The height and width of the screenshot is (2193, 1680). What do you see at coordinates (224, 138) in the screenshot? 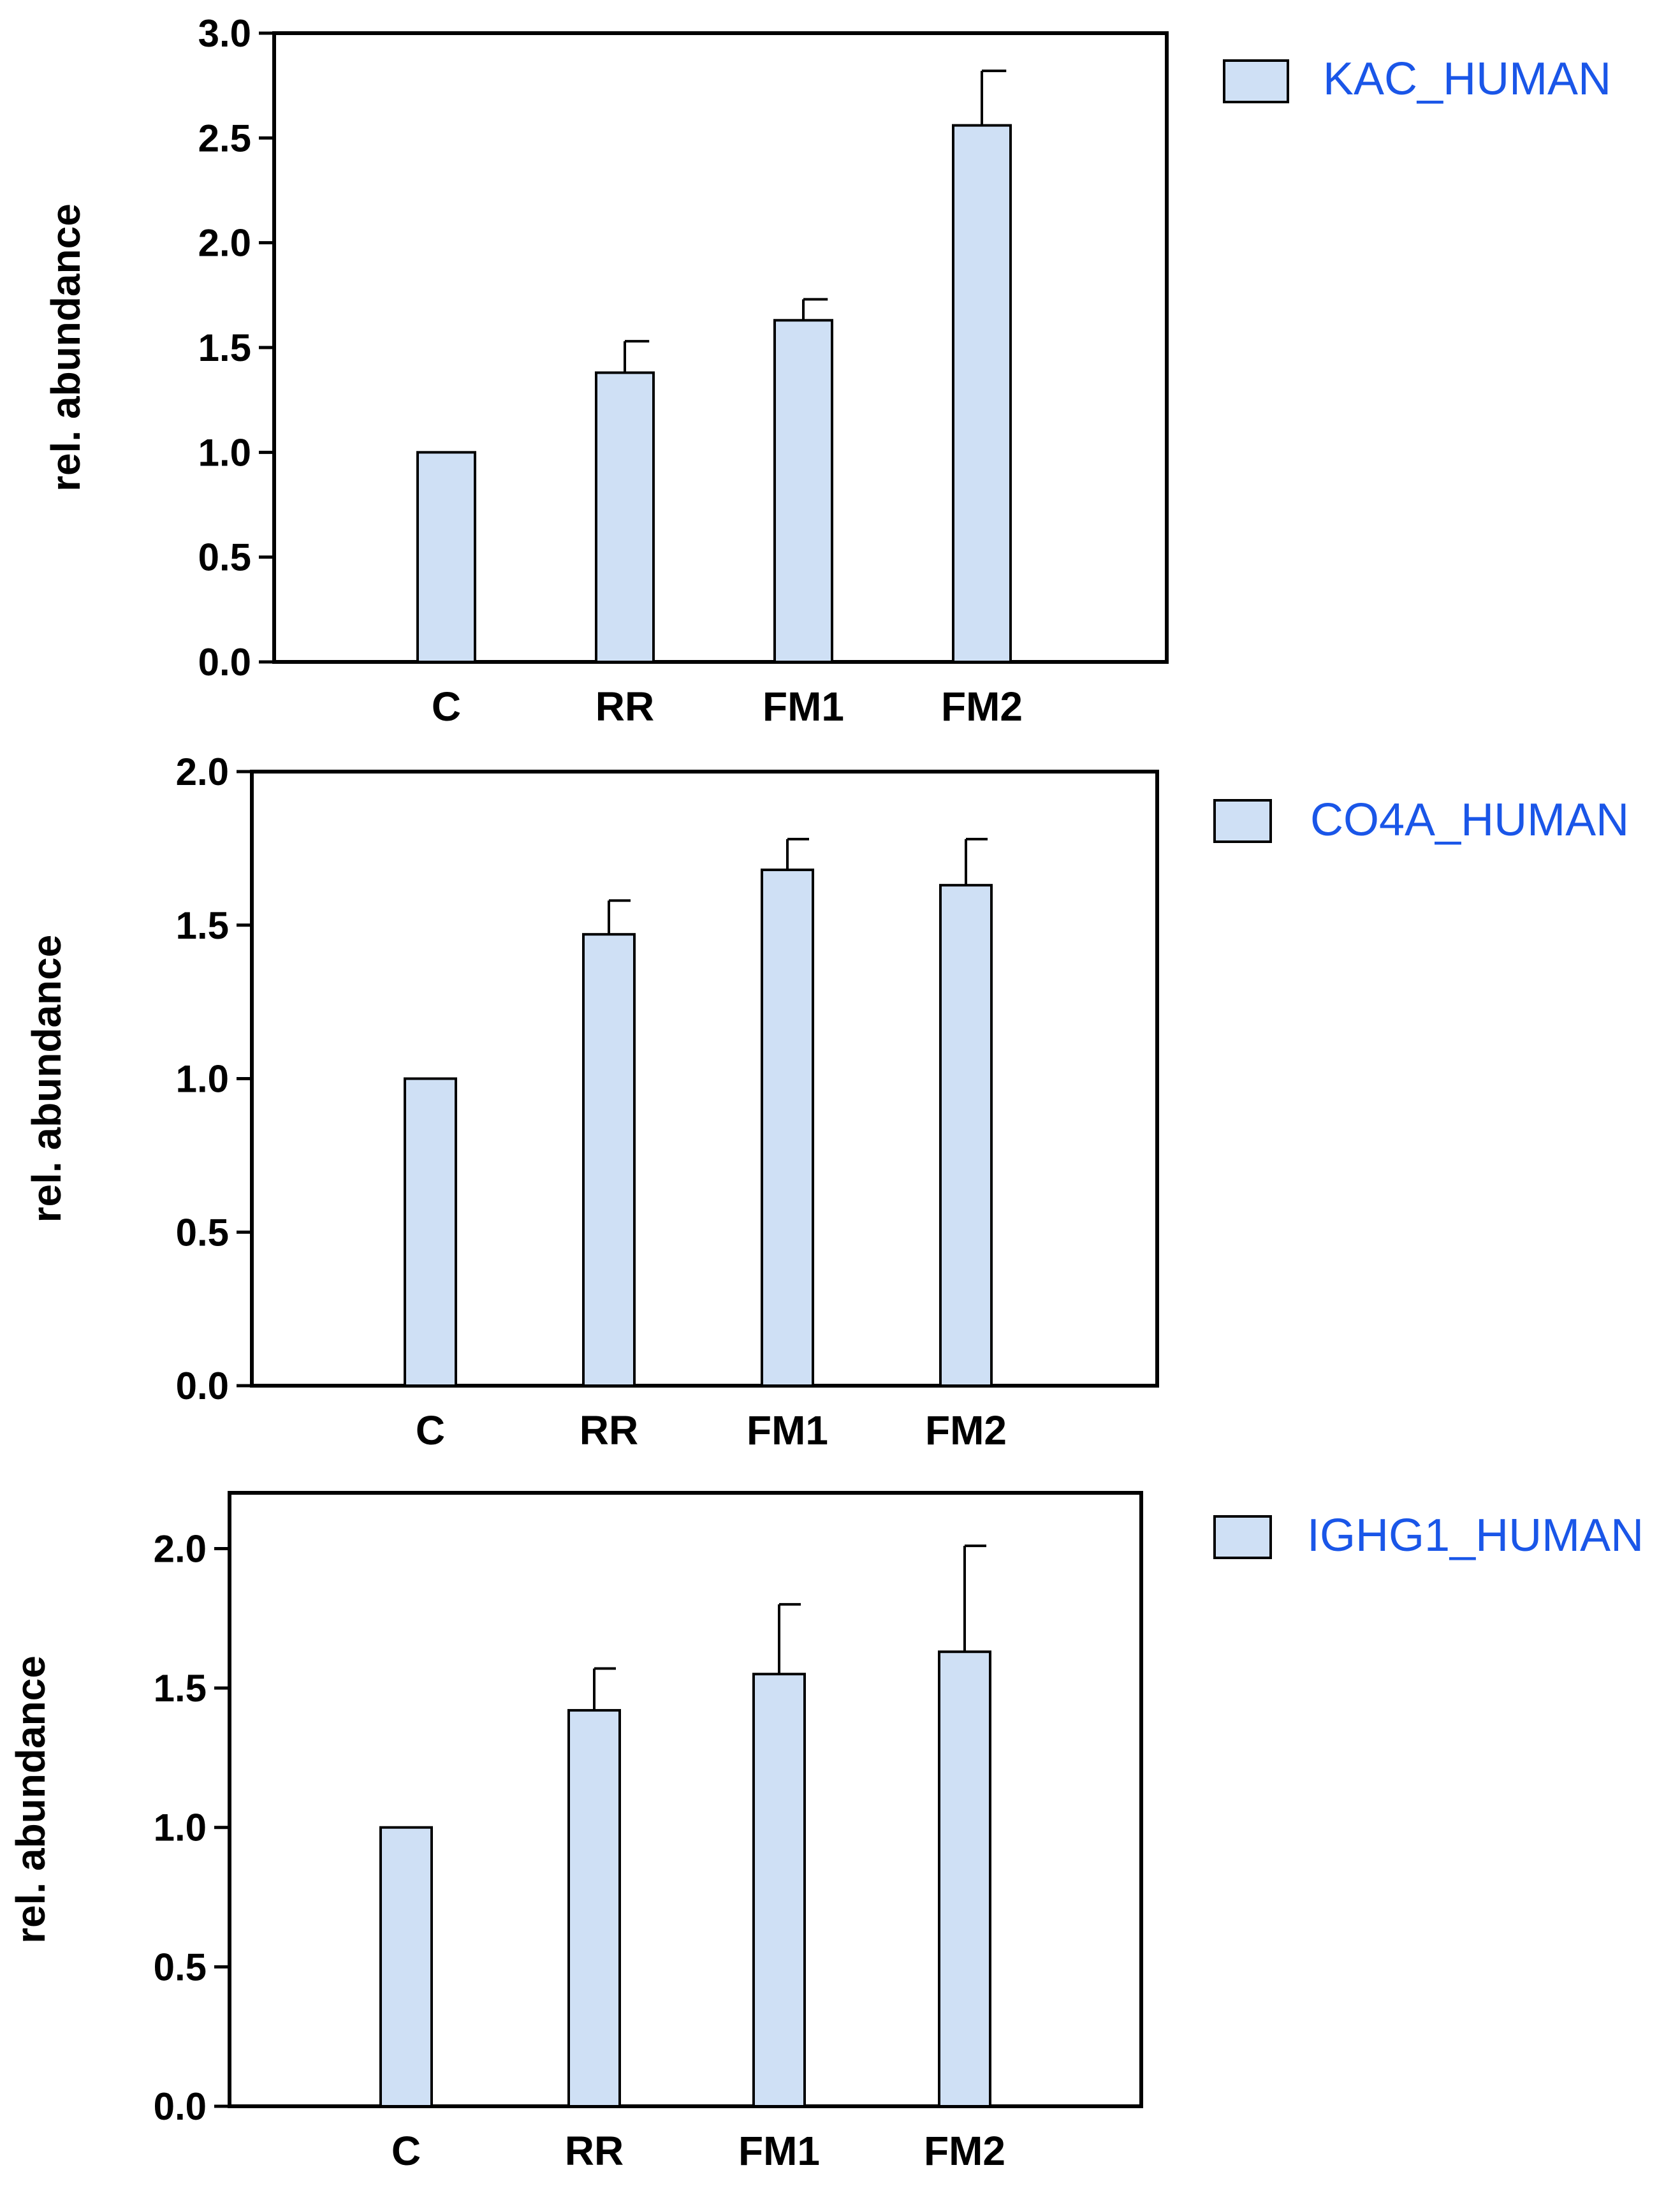
I see `y-tick-label: 2.5` at bounding box center [224, 138].